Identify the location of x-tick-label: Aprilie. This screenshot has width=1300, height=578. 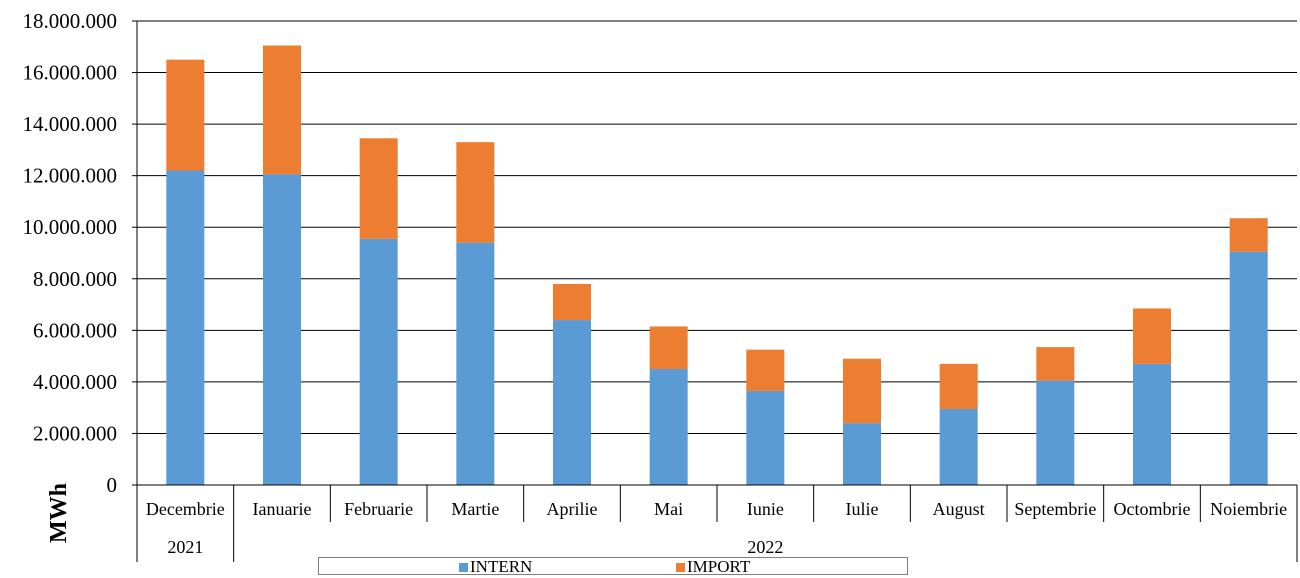
(572, 509).